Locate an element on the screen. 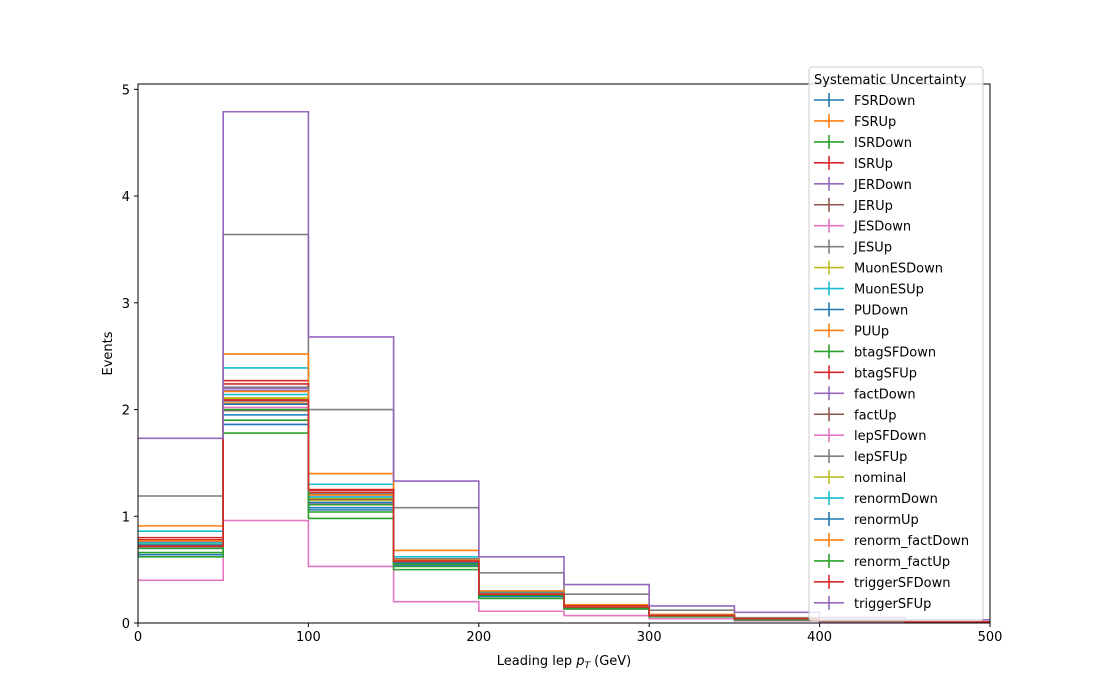 The width and height of the screenshot is (1100, 700). legend-entry: ISRDown is located at coordinates (863, 142).